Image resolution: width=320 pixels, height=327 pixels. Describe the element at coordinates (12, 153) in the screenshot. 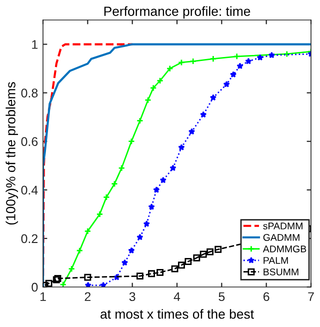

I see `y-axis-title: (100y)% of the problems` at that location.